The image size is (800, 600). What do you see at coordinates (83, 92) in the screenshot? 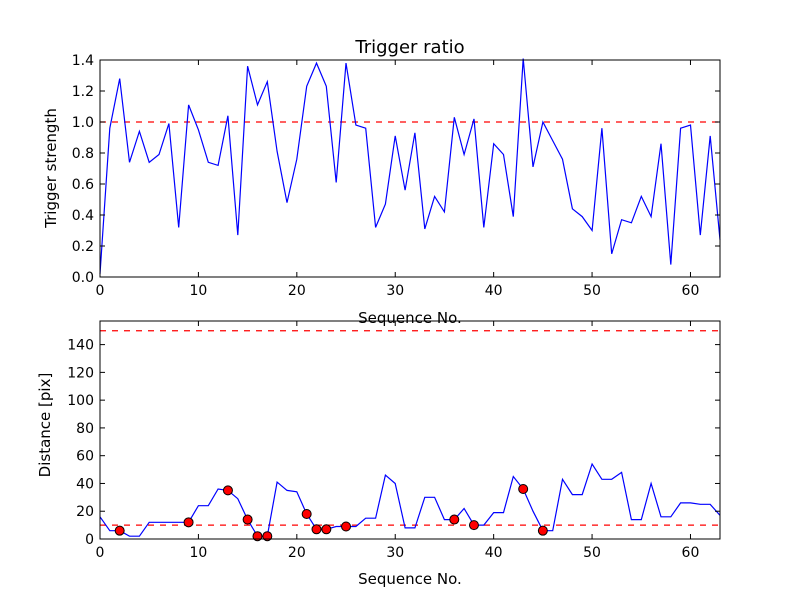
I see `y-tick-label: 1.2` at bounding box center [83, 92].